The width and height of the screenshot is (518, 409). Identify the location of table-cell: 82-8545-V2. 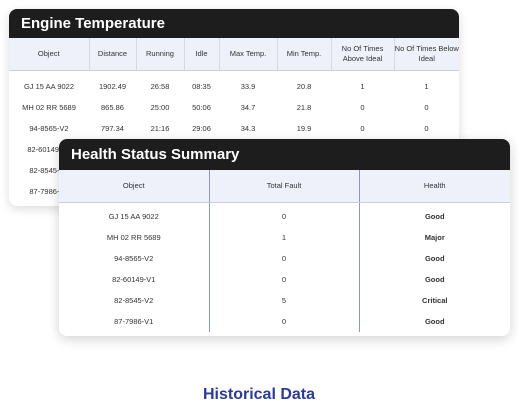
(49, 170).